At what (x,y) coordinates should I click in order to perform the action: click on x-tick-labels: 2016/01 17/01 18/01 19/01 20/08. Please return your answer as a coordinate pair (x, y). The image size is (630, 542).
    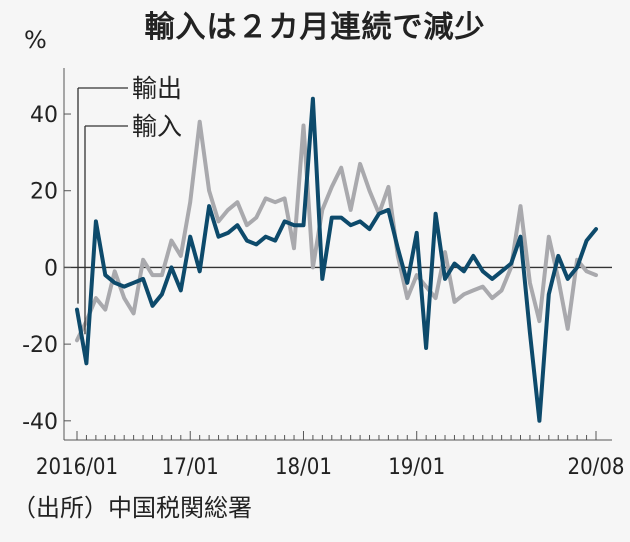
    Looking at the image, I should click on (330, 467).